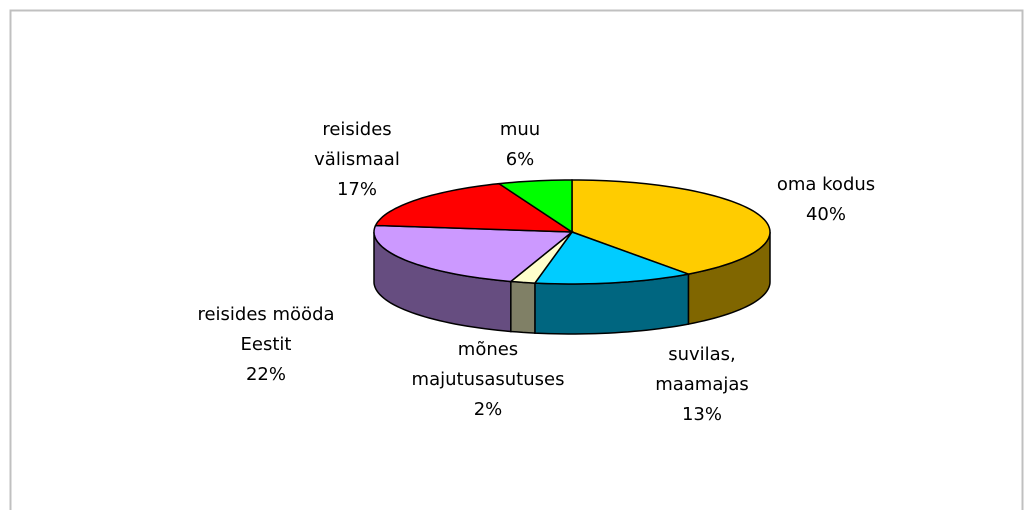  What do you see at coordinates (702, 369) in the screenshot?
I see `category-label: suvilas, maamajas` at bounding box center [702, 369].